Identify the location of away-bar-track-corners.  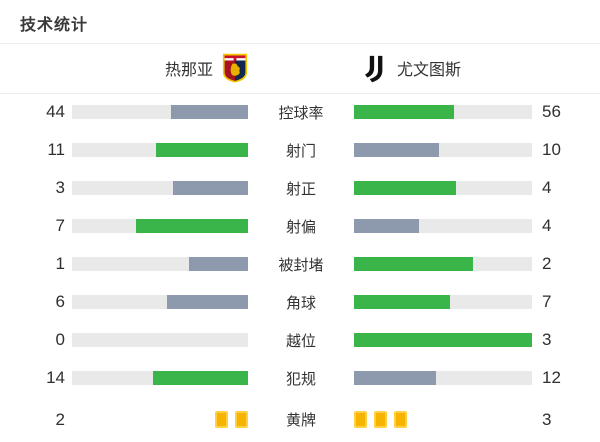
(443, 302).